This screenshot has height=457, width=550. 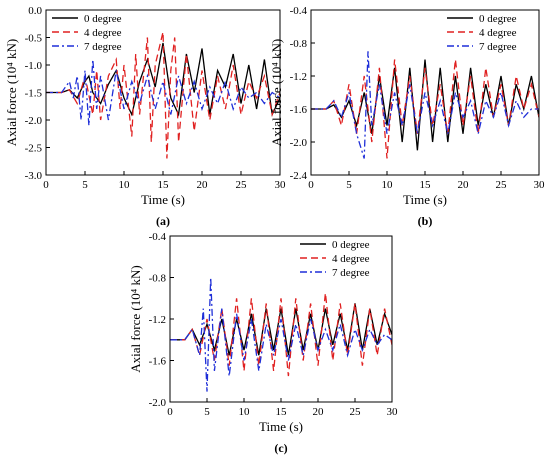 I want to click on y-tick-label: -1.0, so click(x=34, y=66).